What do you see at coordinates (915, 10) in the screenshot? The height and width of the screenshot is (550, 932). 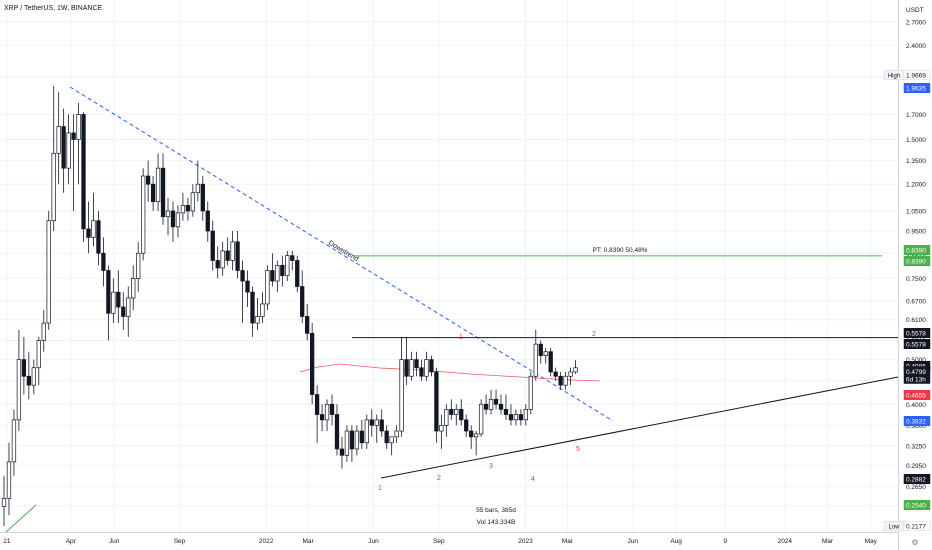 I see `currency-label: USDT` at bounding box center [915, 10].